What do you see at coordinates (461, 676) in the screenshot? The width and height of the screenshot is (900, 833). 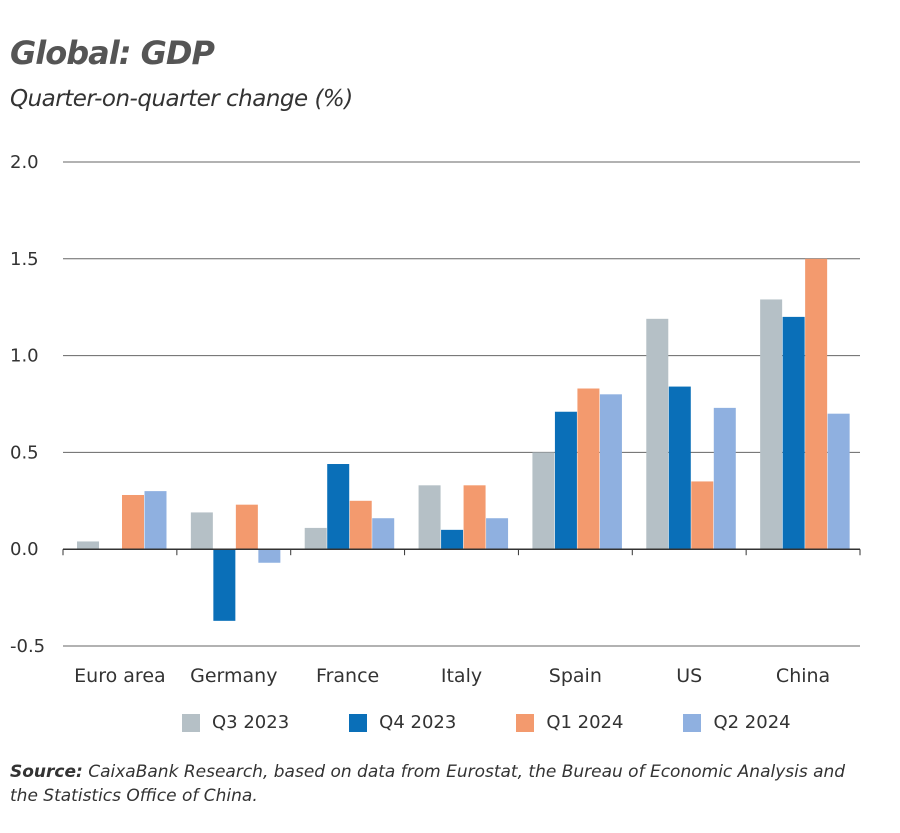 I see `x-tick-label: Italy` at bounding box center [461, 676].